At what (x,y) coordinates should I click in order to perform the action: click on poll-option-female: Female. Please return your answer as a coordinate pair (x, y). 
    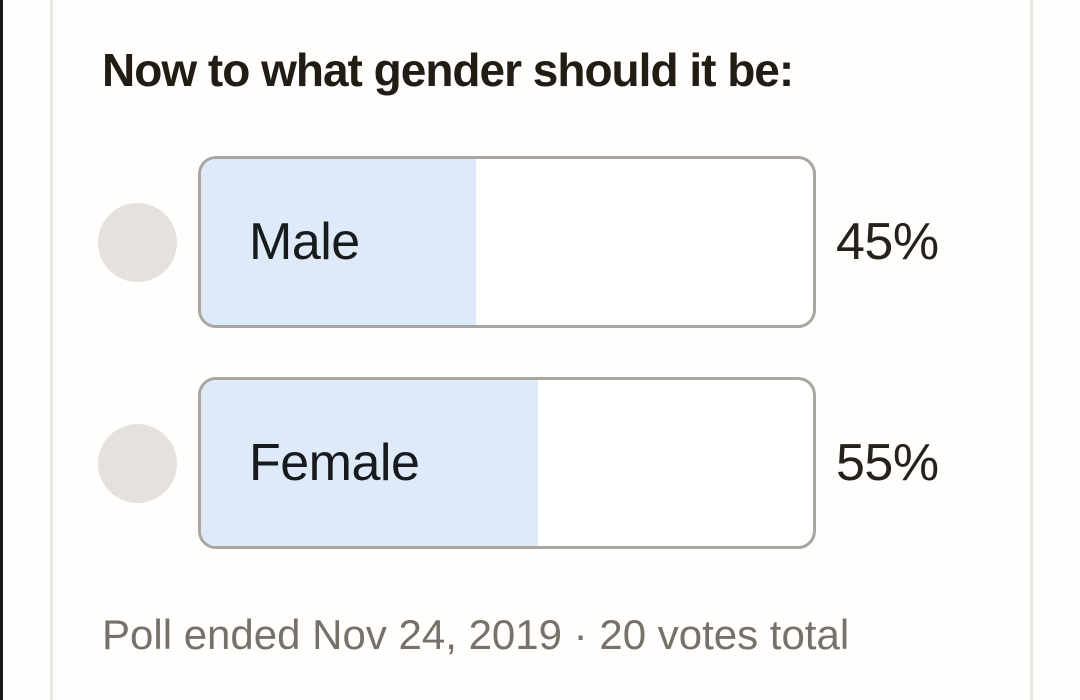
    Looking at the image, I should click on (507, 463).